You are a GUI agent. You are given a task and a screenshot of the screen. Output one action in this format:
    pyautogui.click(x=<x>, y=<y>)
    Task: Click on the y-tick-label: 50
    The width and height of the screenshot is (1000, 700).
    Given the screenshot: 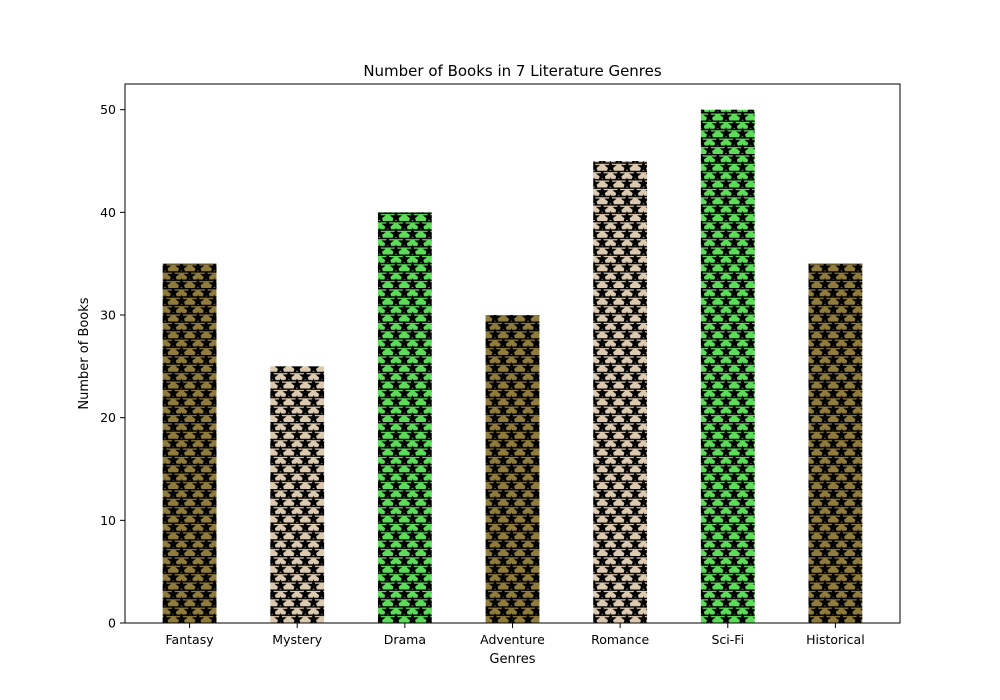 What is the action you would take?
    pyautogui.click(x=108, y=109)
    